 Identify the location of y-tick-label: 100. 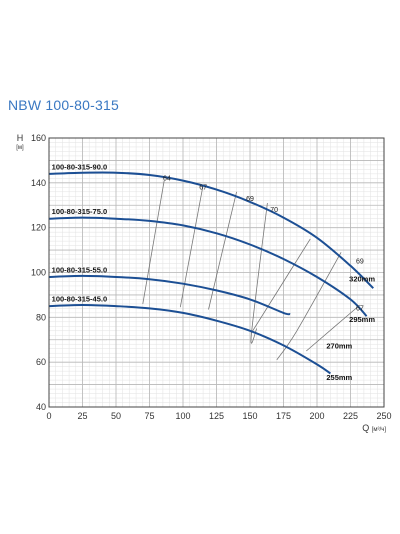
(38, 273).